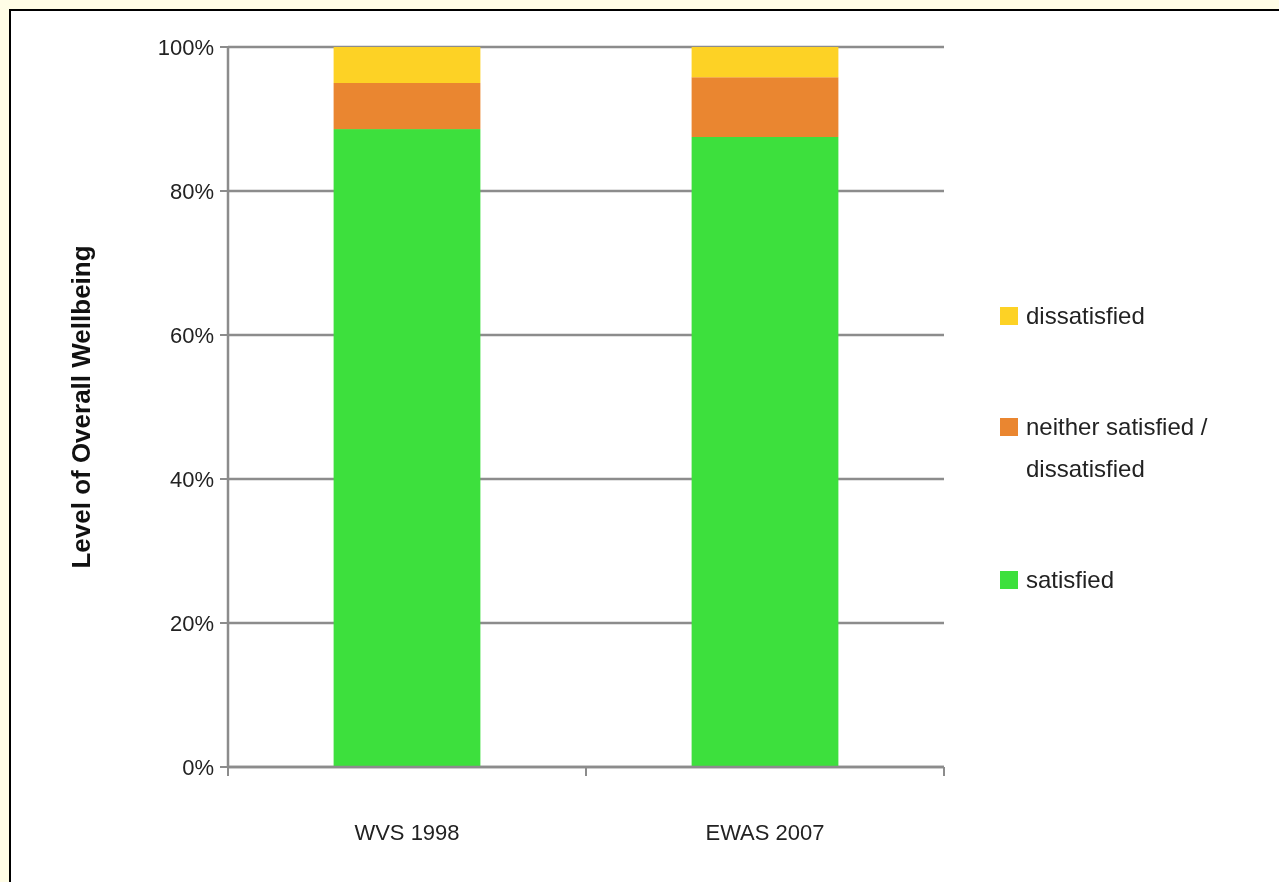 The height and width of the screenshot is (882, 1279). Describe the element at coordinates (191, 335) in the screenshot. I see `y-tick-label: 60%` at that location.